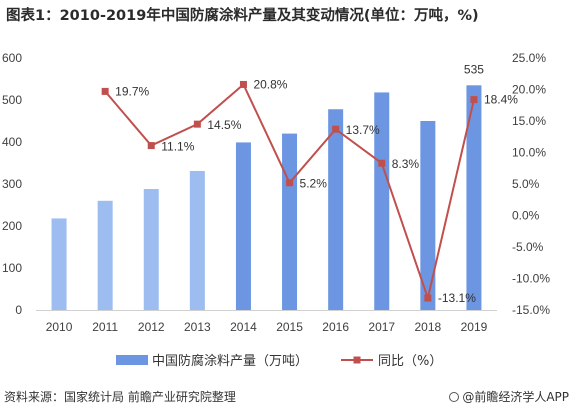 The image size is (577, 411). What do you see at coordinates (18, 310) in the screenshot?
I see `left-axis-tick-label: 0` at bounding box center [18, 310].